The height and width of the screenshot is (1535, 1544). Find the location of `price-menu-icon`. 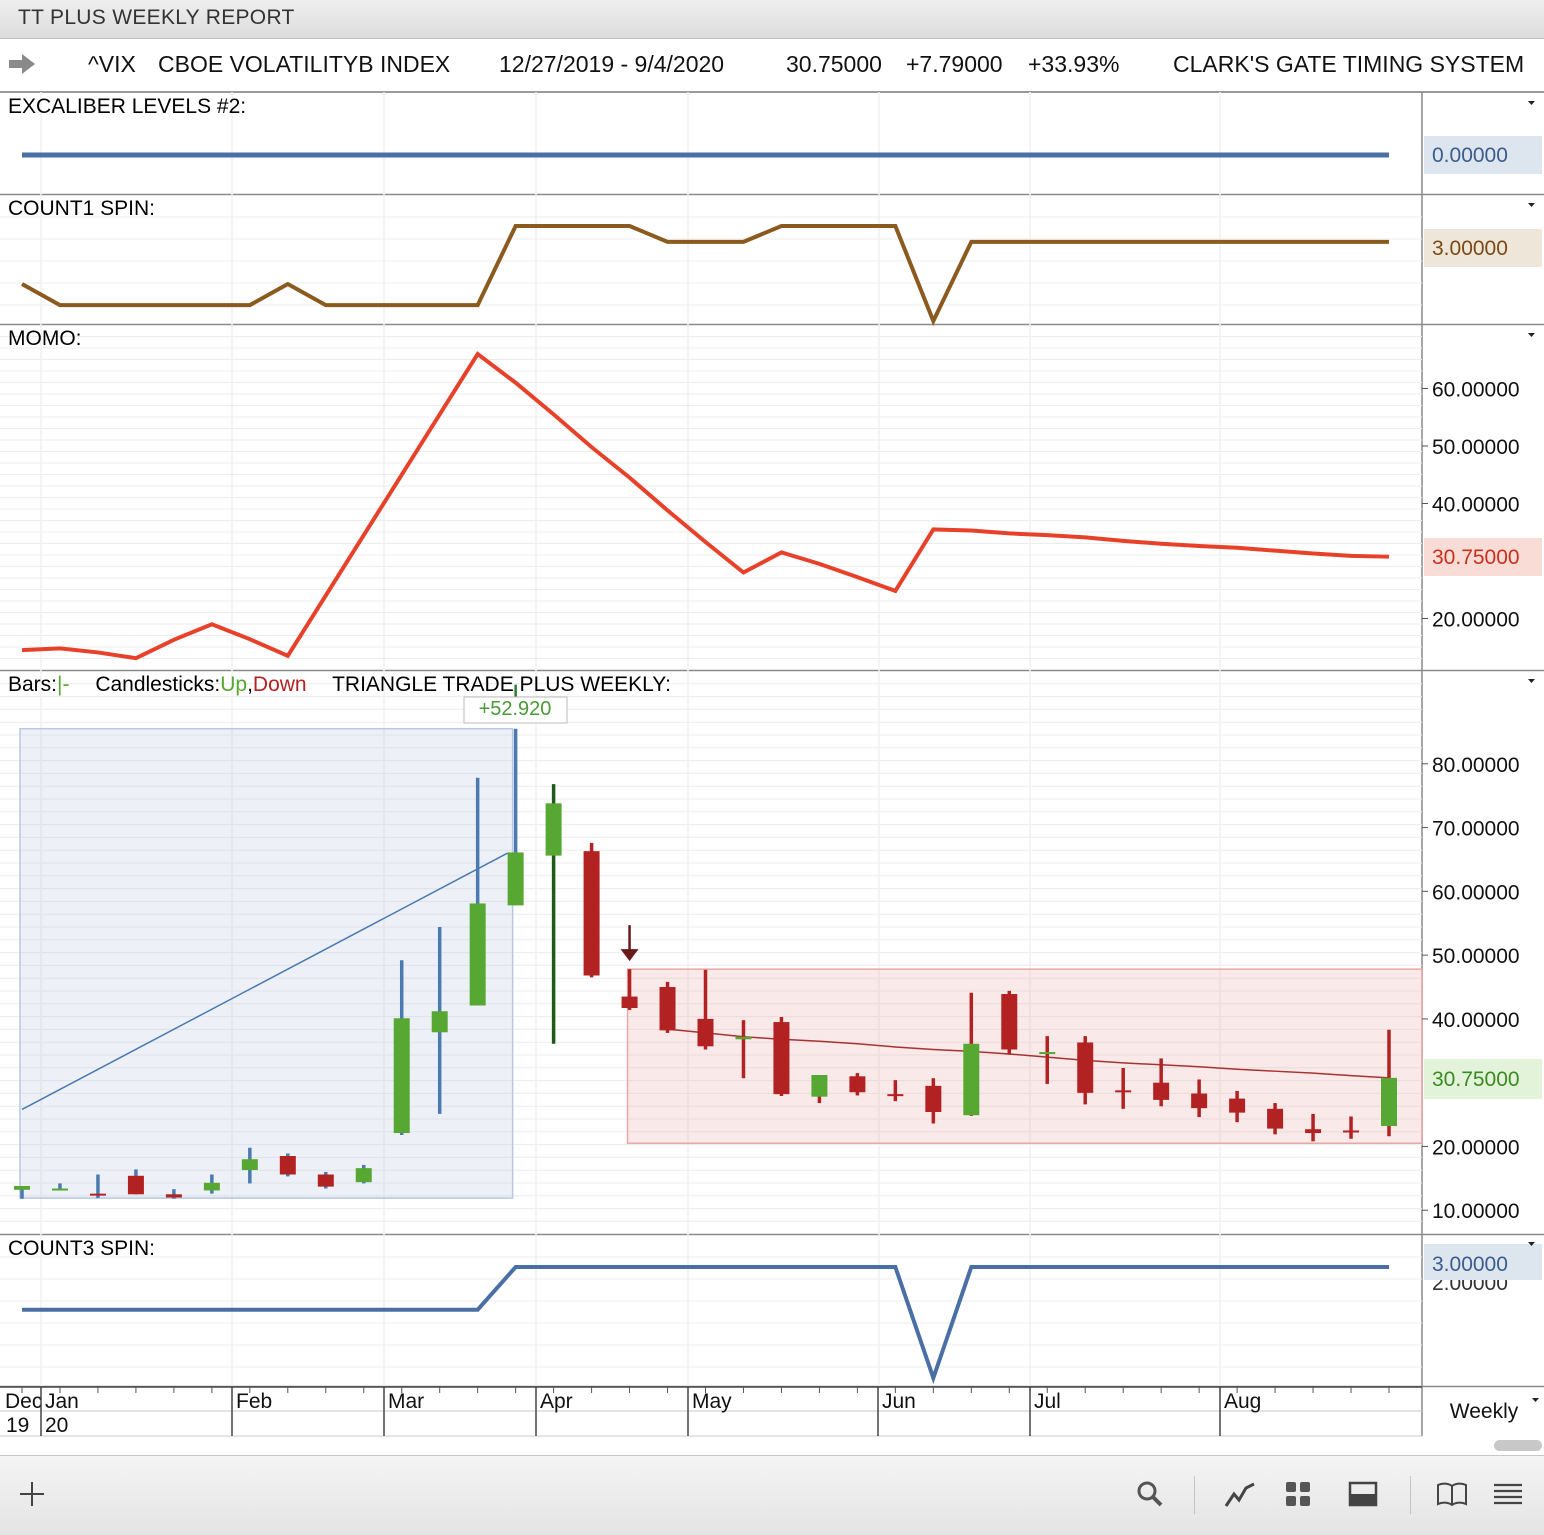

price-menu-icon is located at coordinates (1531, 681).